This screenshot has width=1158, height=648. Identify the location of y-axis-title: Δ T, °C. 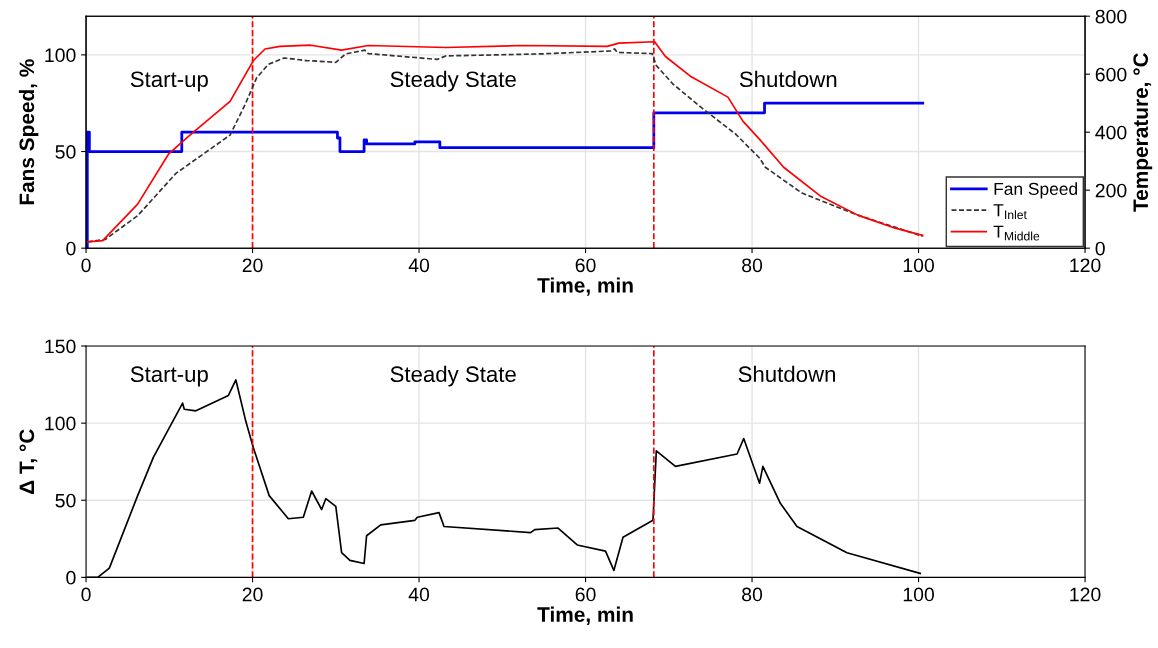
(28, 461).